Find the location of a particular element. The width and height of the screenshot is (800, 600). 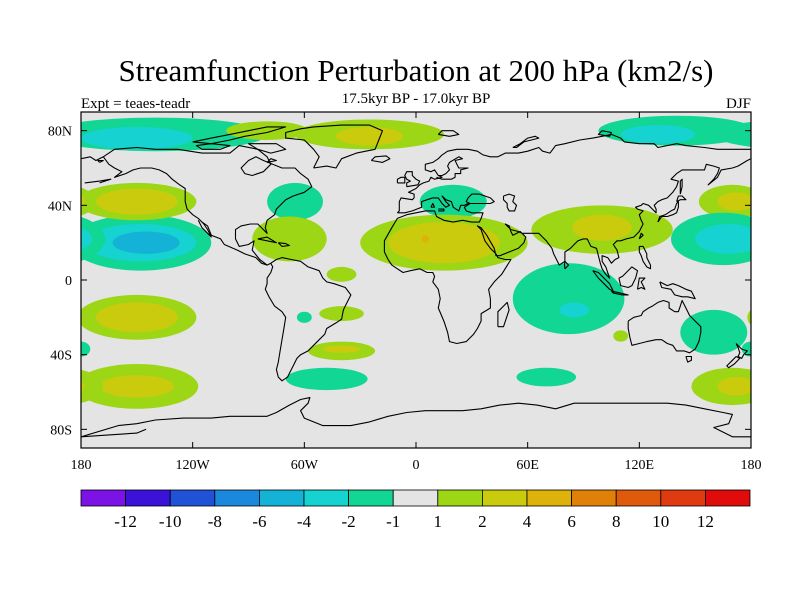

y-tick-label: 40N is located at coordinates (60, 206).